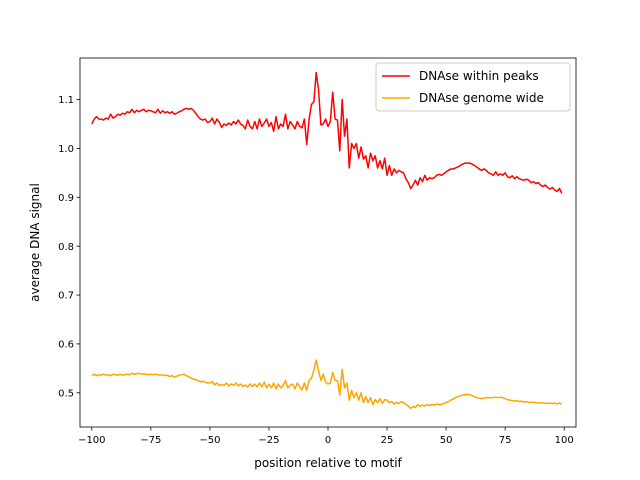 The image size is (640, 480). What do you see at coordinates (66, 345) in the screenshot?
I see `y-tick-label: 0.6` at bounding box center [66, 345].